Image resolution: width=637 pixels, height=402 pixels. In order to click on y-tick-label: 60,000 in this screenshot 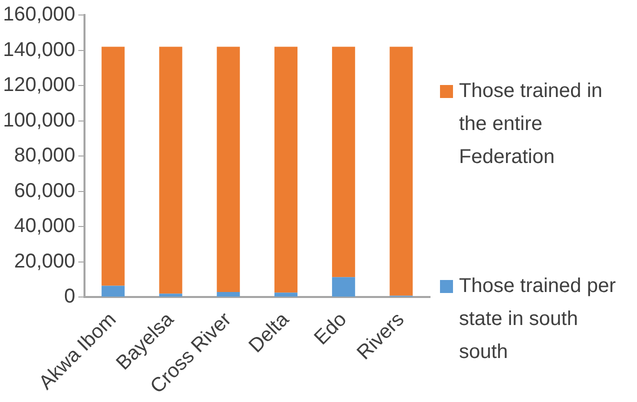, I will do `click(45, 191)`.